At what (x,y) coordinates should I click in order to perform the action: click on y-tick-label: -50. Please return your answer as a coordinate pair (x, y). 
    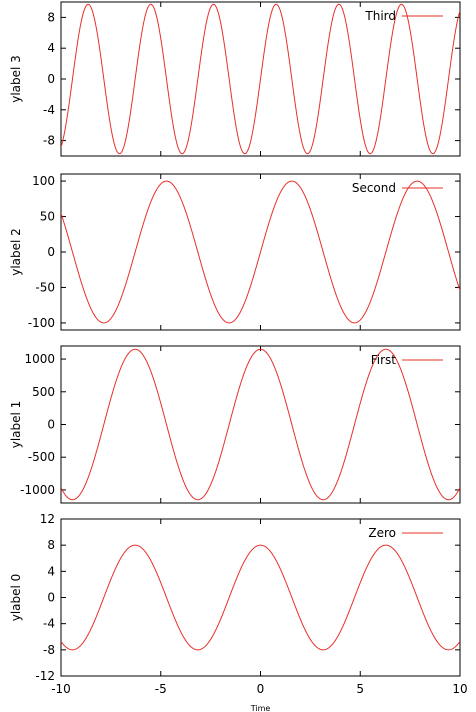
    Looking at the image, I should click on (45, 287).